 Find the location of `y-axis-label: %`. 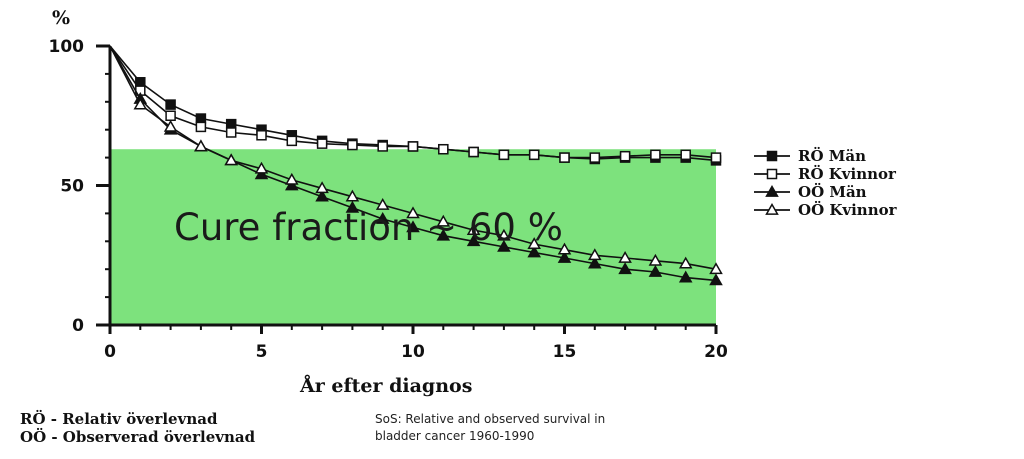

y-axis-label: % is located at coordinates (61, 18).